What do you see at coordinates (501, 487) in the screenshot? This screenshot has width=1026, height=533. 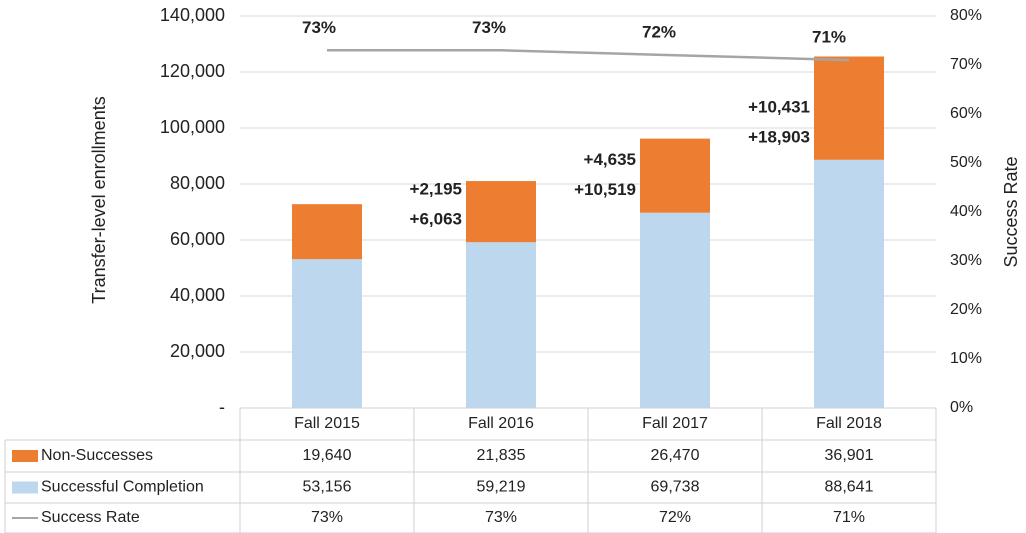 I see `table-cell: 59,219` at bounding box center [501, 487].